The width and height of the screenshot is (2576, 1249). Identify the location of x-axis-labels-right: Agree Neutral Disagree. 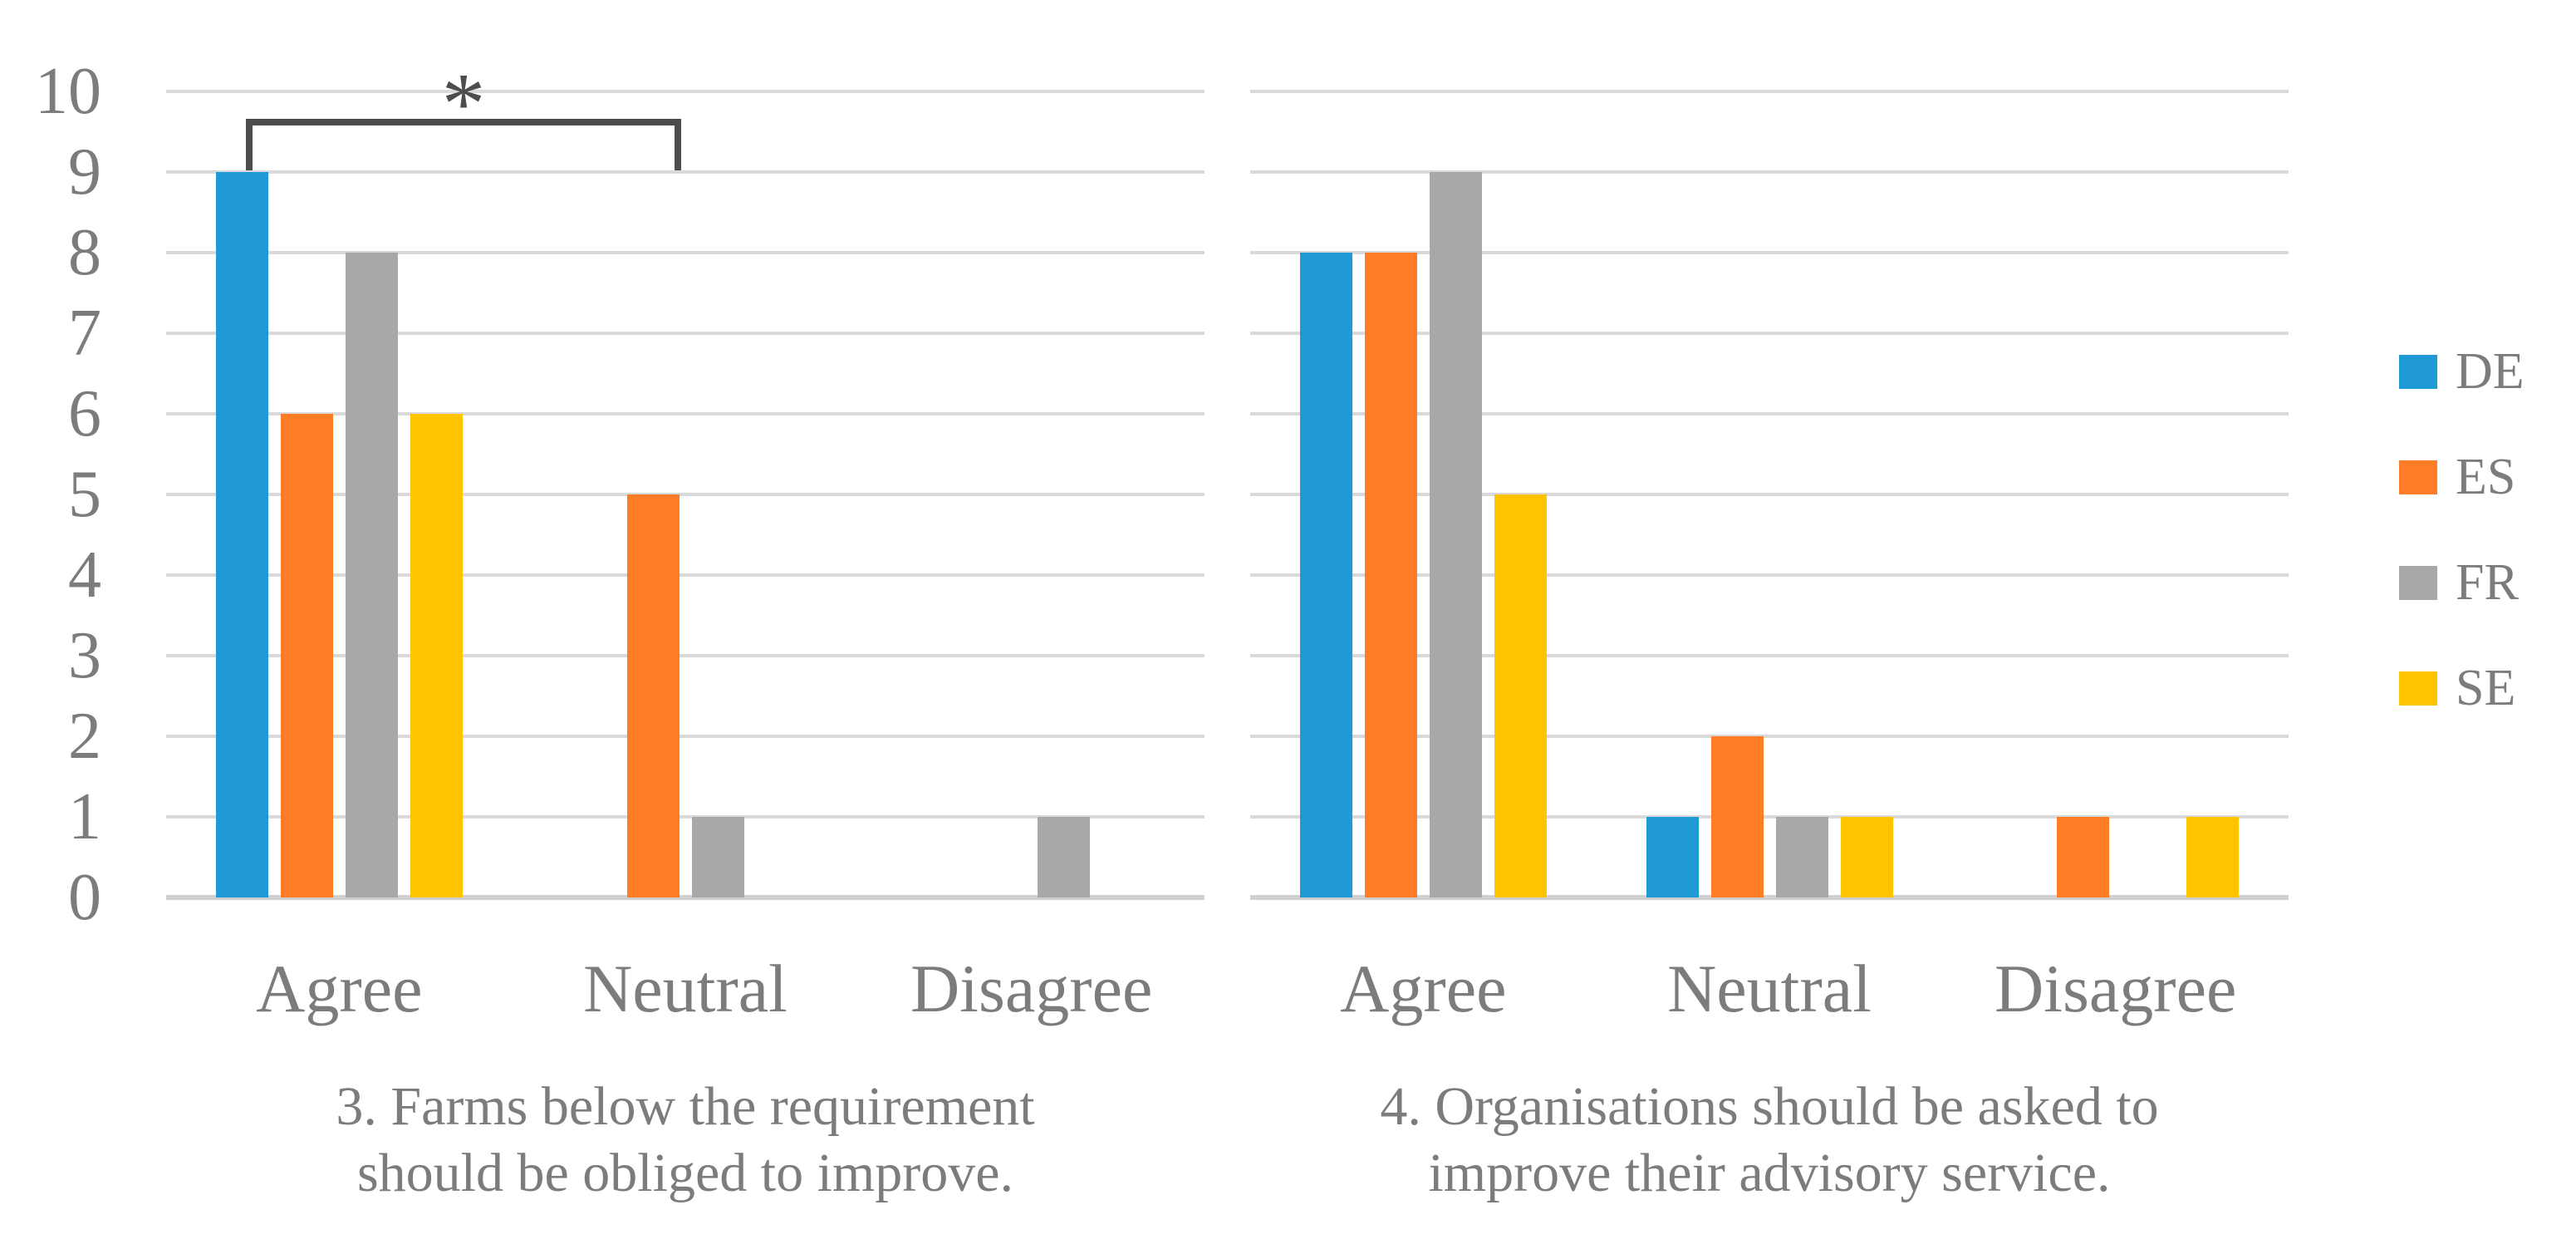
(1769, 988).